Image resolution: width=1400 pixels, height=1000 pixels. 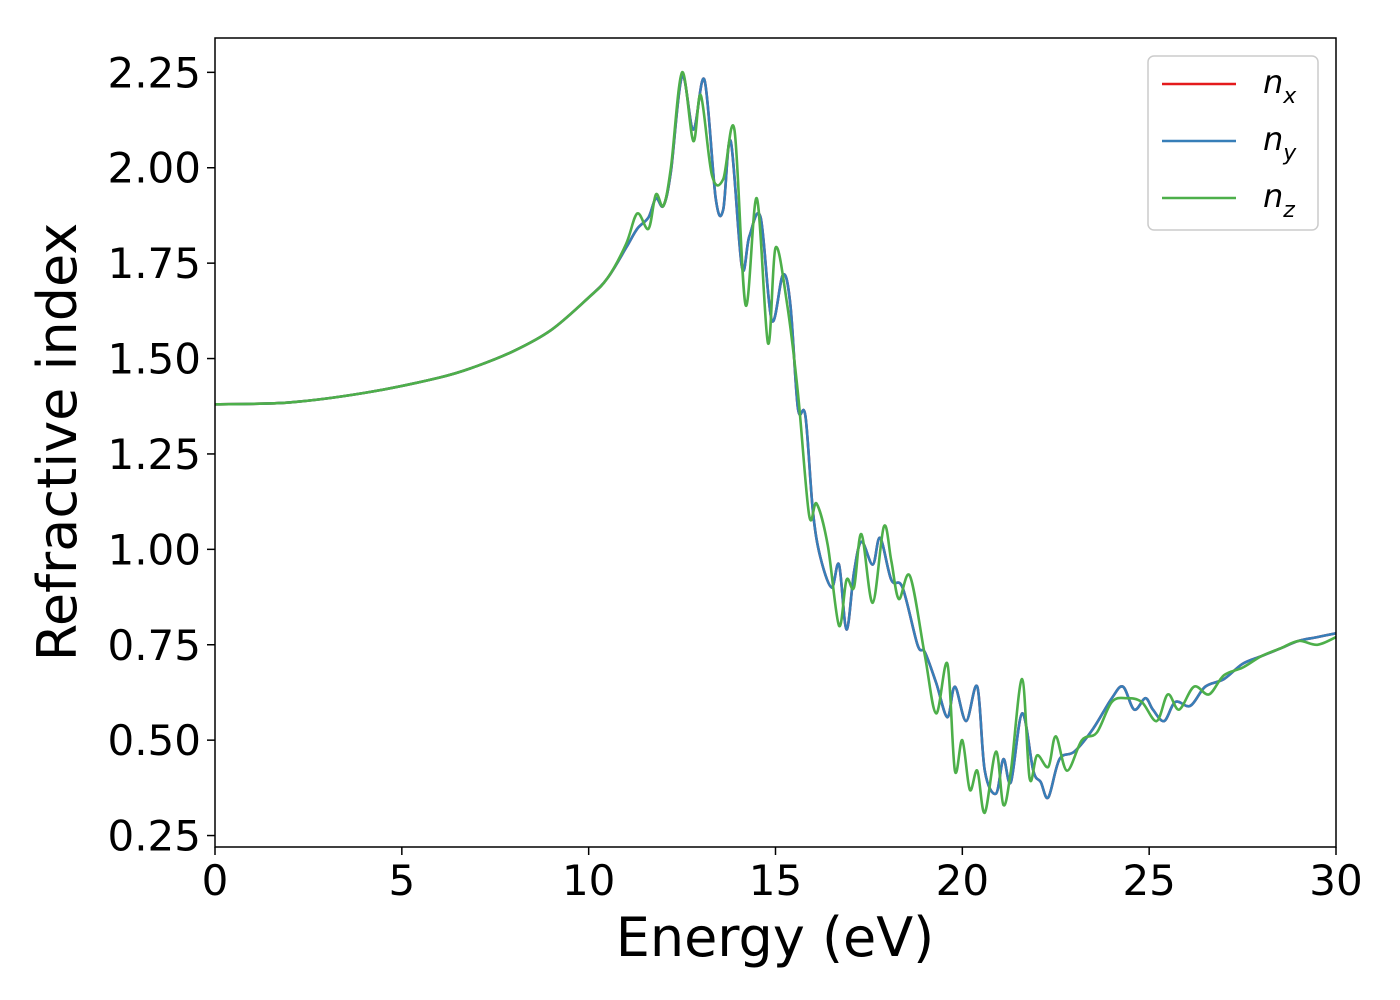 I want to click on x-tick-label: 25, so click(x=1148, y=880).